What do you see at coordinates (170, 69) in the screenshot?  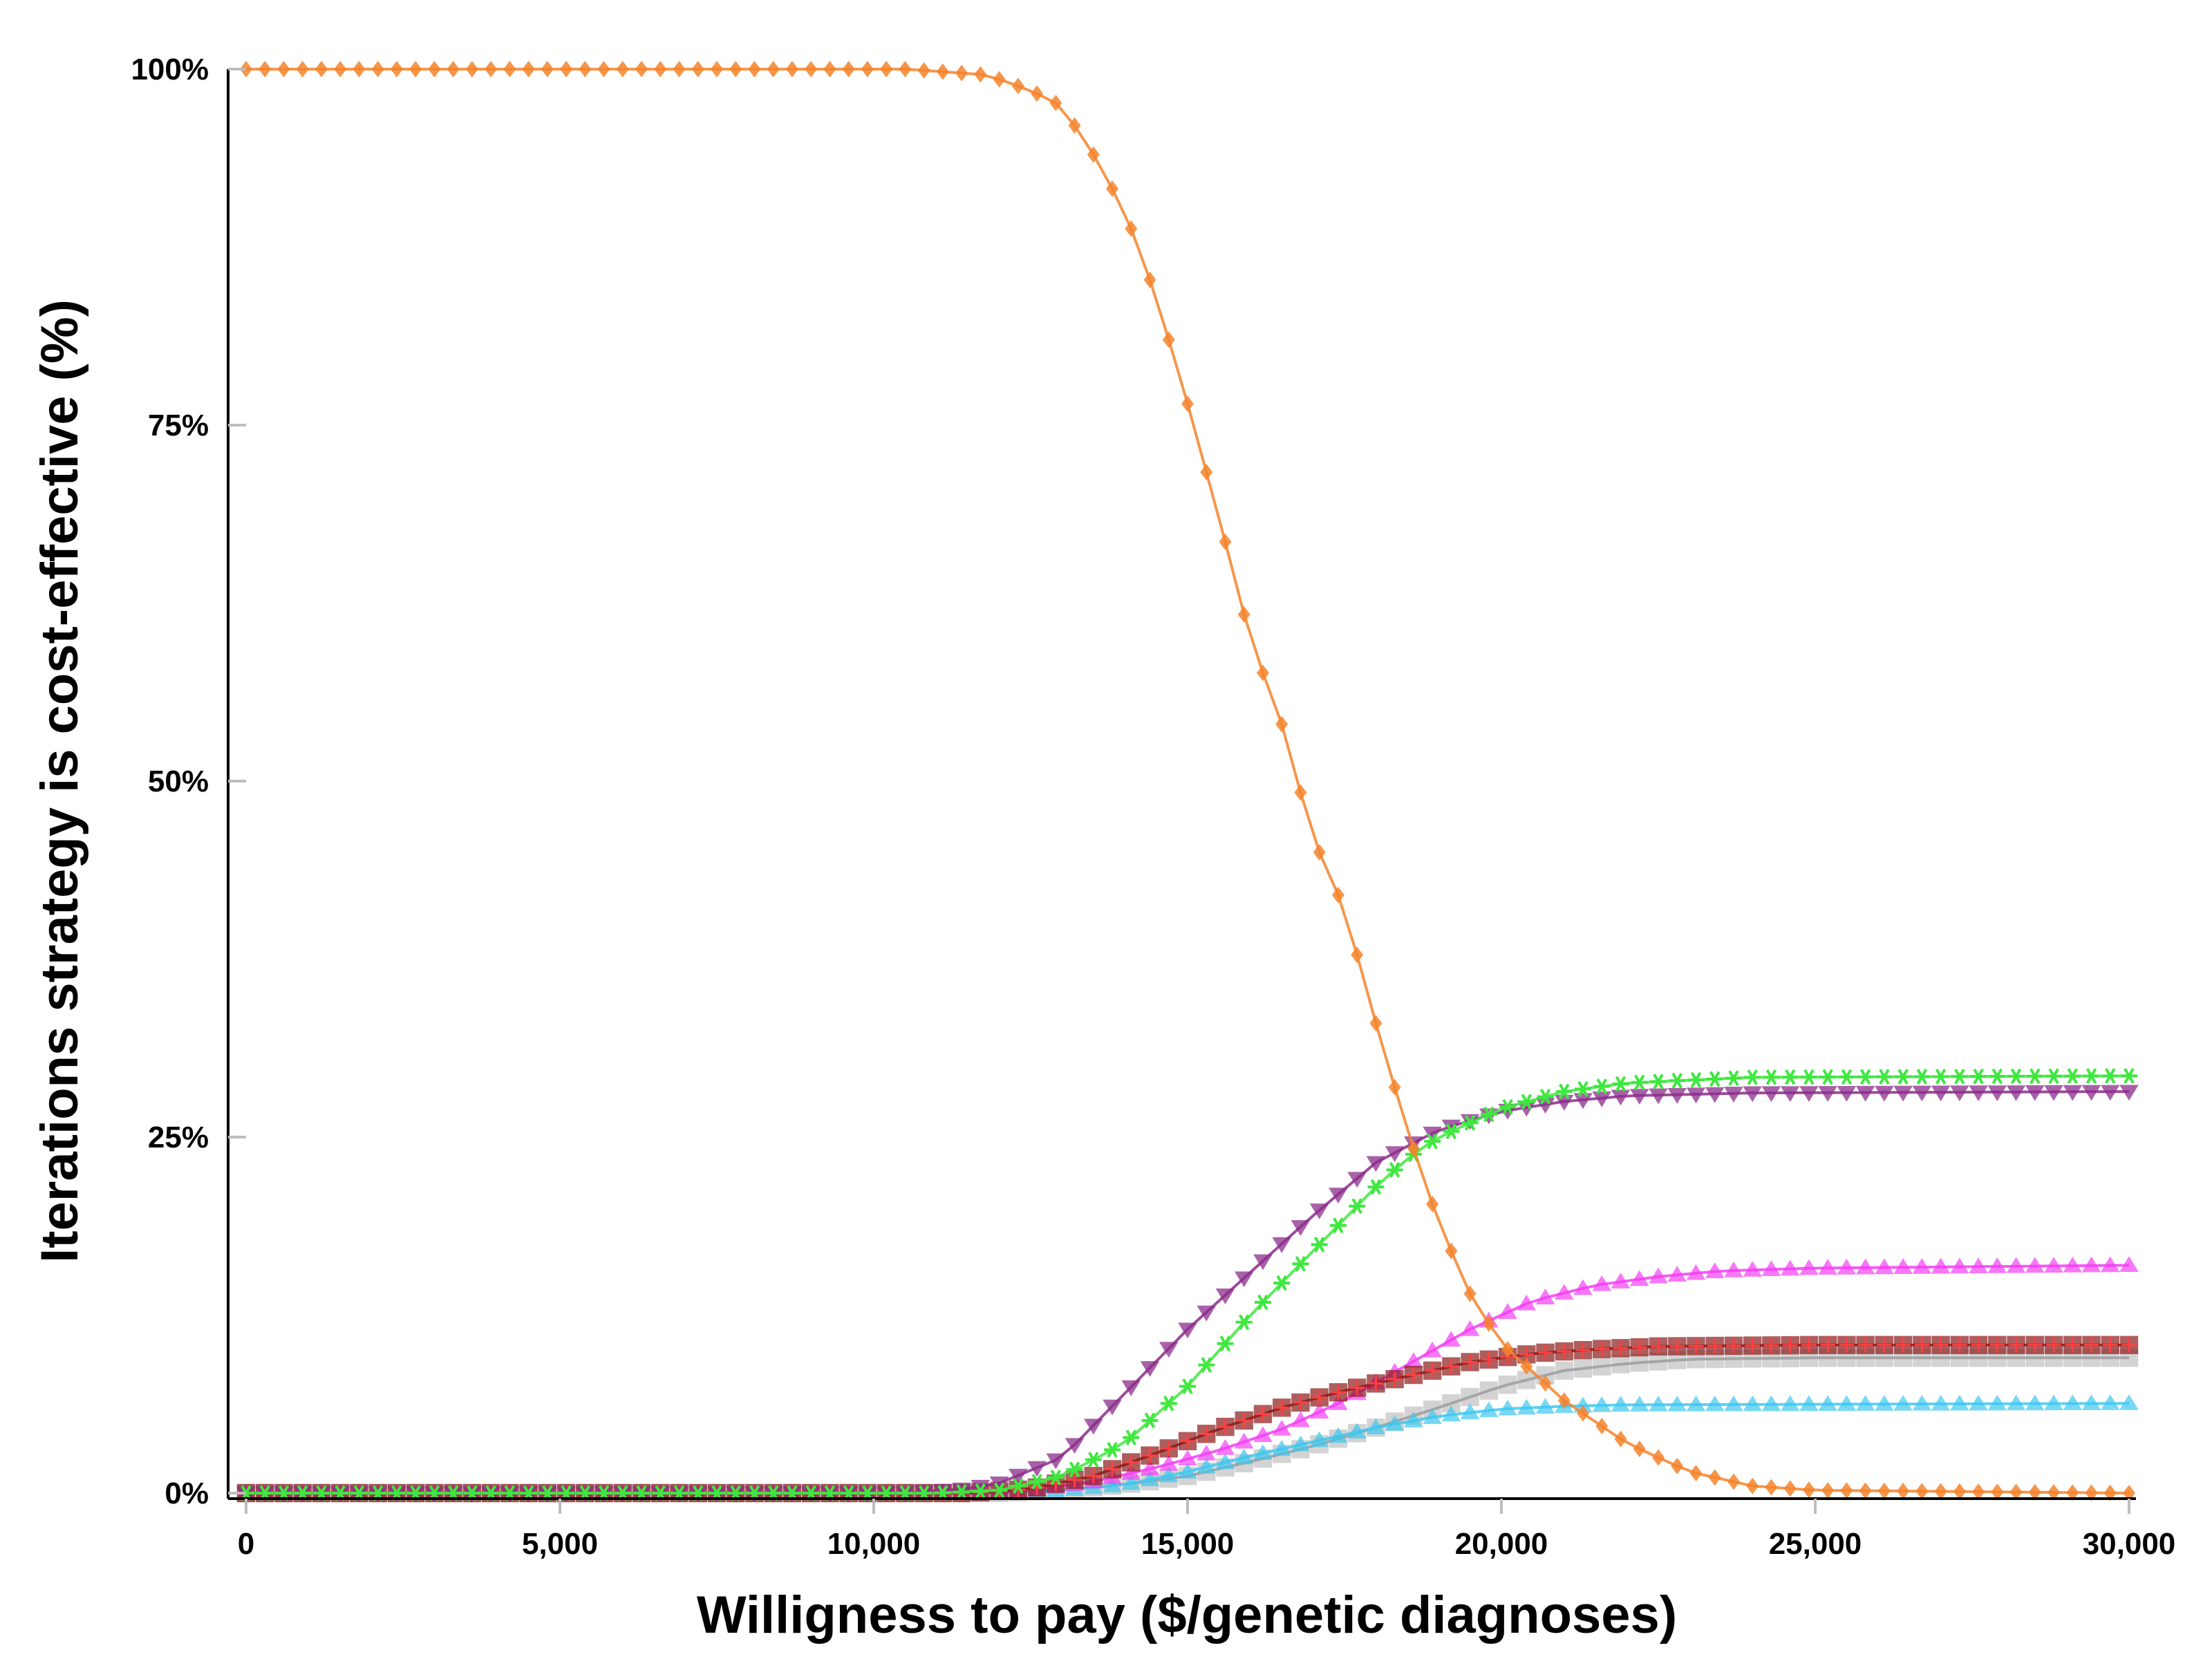 I see `y-tick-label: 100%` at bounding box center [170, 69].